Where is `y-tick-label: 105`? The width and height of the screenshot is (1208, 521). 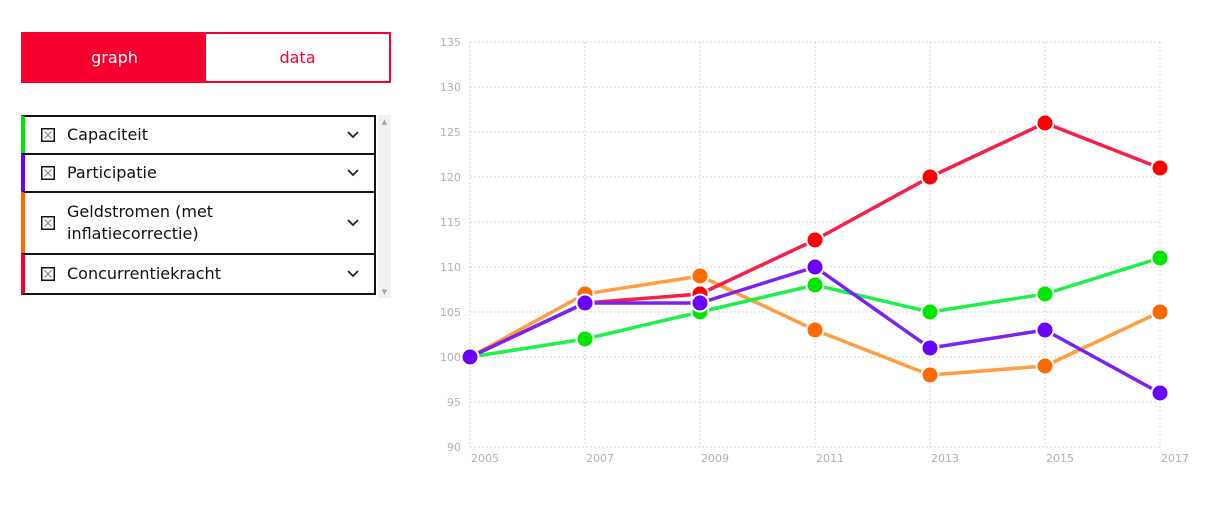 y-tick-label: 105 is located at coordinates (450, 312).